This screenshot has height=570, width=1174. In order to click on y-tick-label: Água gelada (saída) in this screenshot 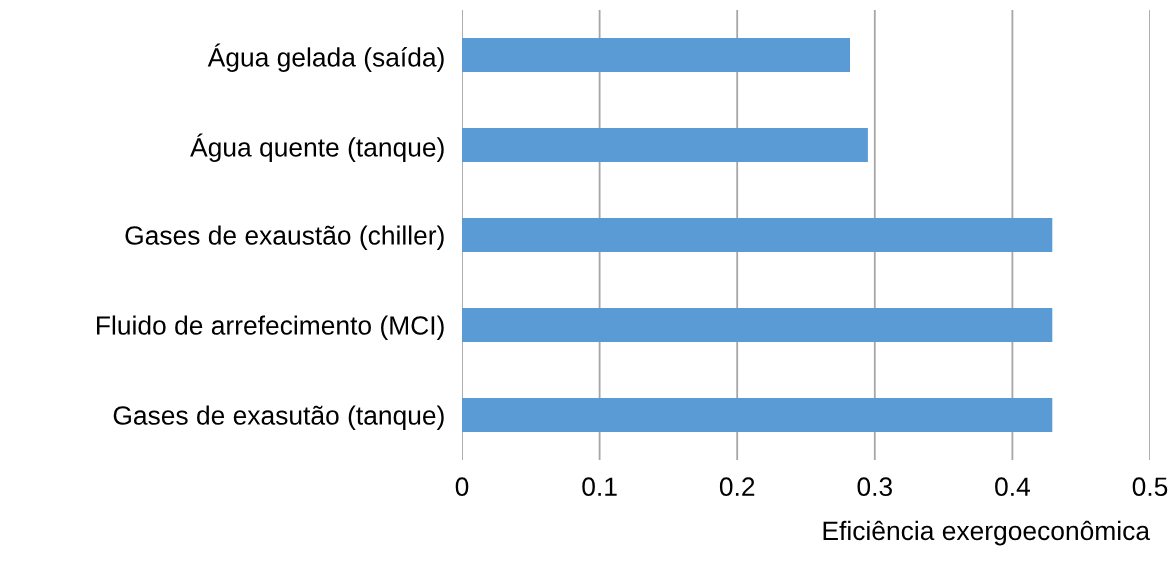, I will do `click(325, 57)`.